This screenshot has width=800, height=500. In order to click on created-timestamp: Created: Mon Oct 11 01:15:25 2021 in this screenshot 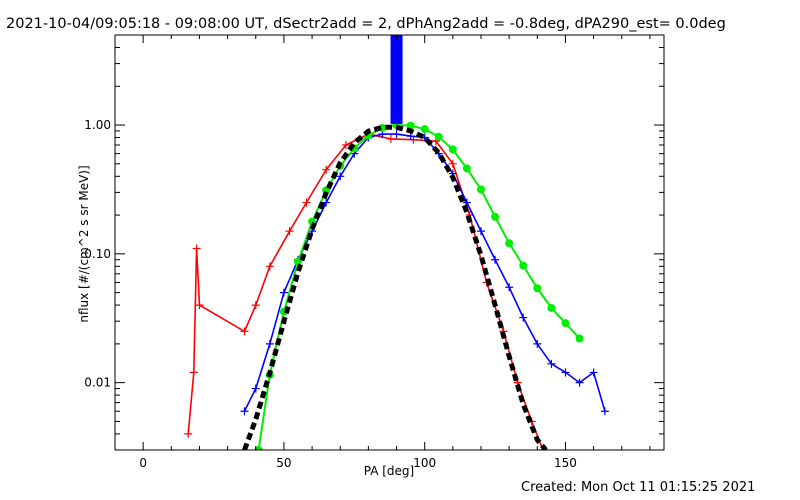, I will do `click(638, 487)`.